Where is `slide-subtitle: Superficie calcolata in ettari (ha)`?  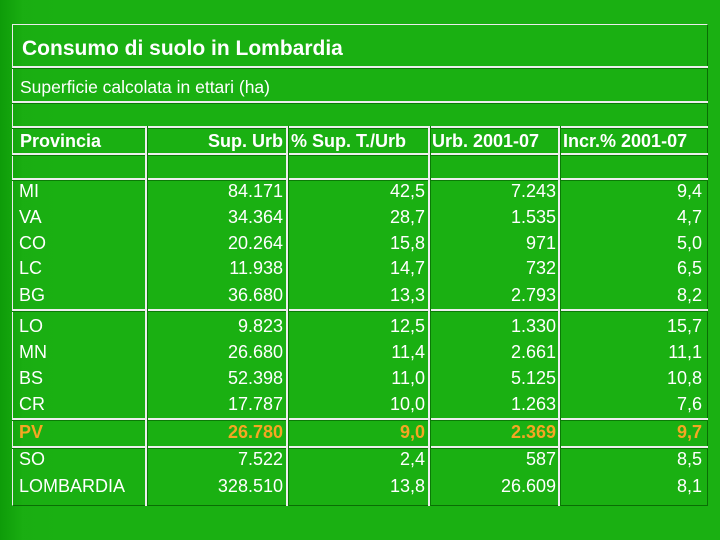 slide-subtitle: Superficie calcolata in ettari (ha) is located at coordinates (145, 87).